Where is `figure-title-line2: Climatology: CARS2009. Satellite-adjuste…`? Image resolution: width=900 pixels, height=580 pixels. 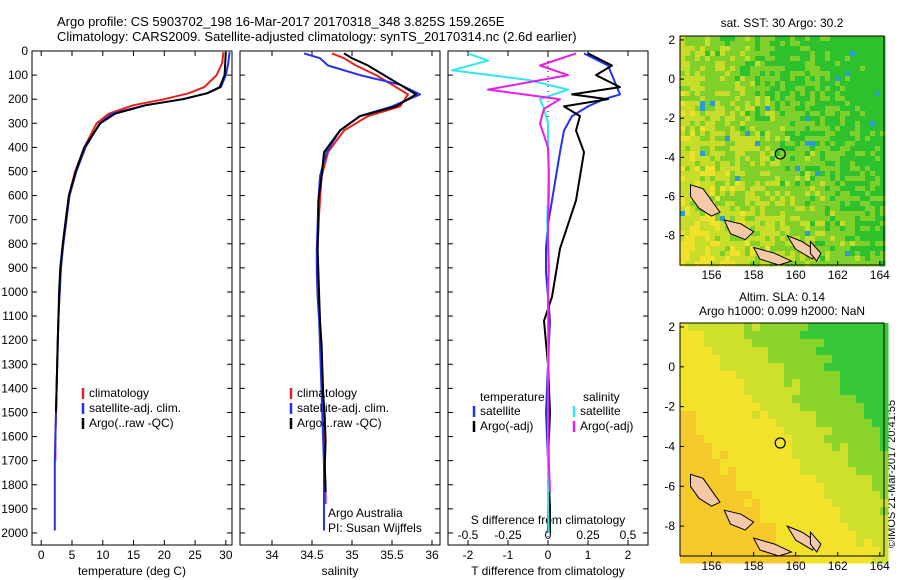
figure-title-line2: Climatology: CARS2009. Satellite-adjuste… is located at coordinates (317, 36).